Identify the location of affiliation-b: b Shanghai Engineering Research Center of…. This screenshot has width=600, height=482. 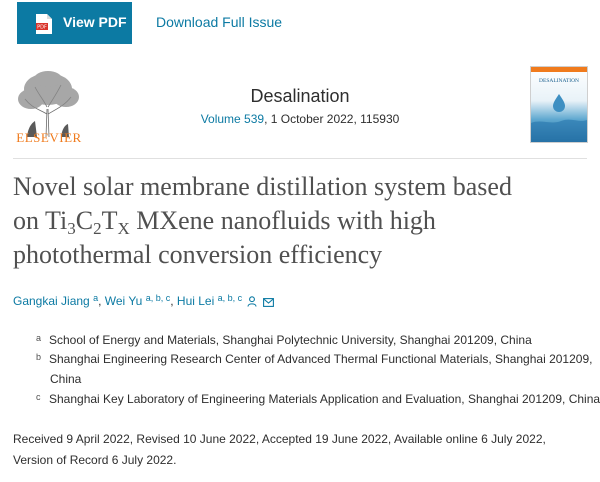
(314, 359).